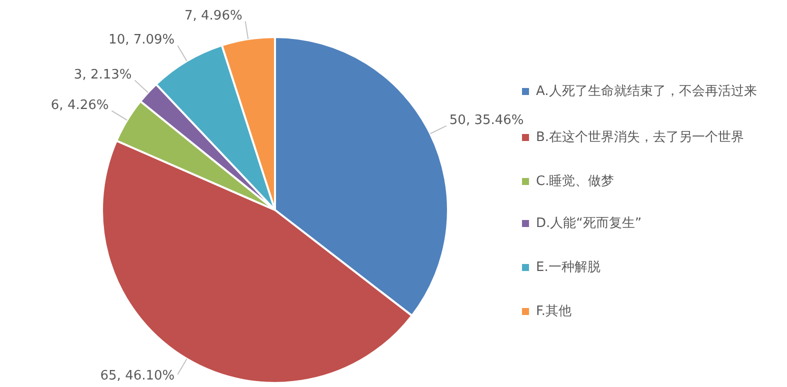 The width and height of the screenshot is (787, 387). I want to click on legend-label: F.其他, so click(554, 311).